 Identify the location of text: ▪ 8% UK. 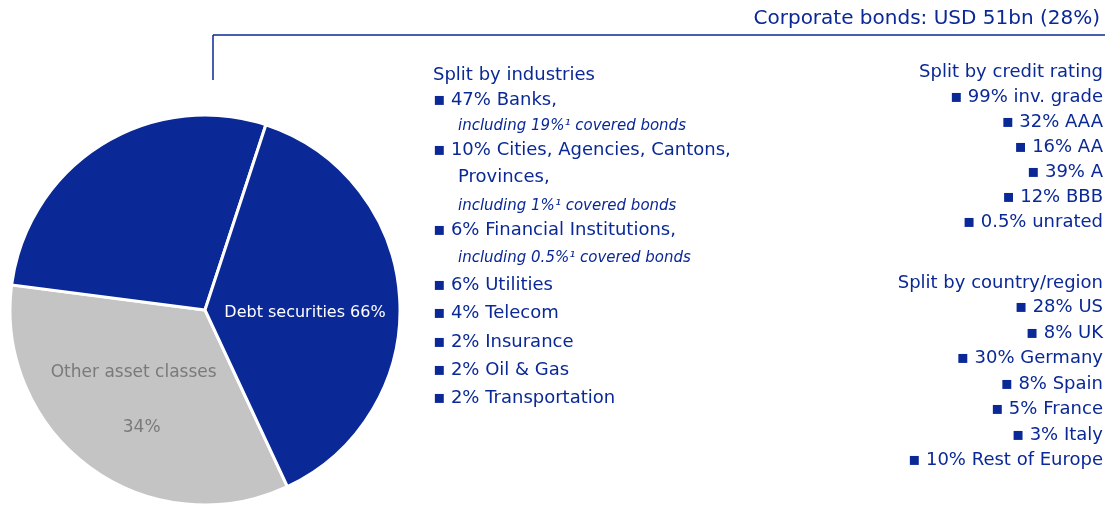
(1065, 331).